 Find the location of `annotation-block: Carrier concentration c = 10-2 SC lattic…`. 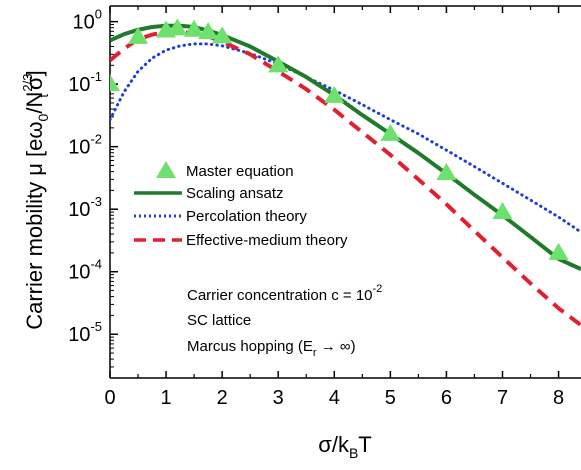

annotation-block: Carrier concentration c = 10-2 SC lattic… is located at coordinates (284, 321).